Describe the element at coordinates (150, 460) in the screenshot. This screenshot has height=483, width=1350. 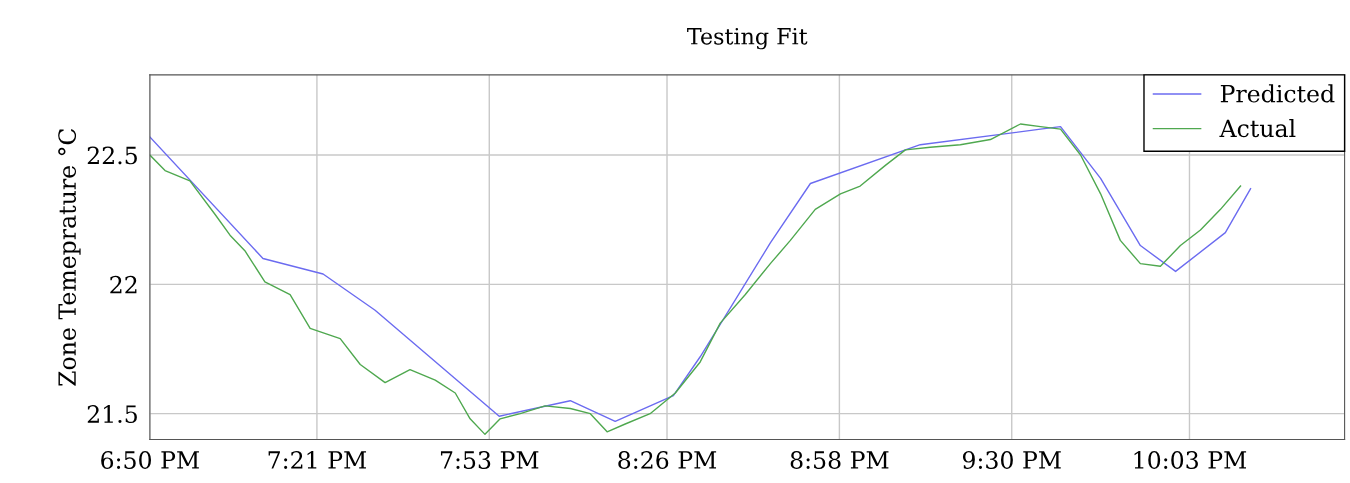
I see `x-tick-label: 6:50 PM` at that location.